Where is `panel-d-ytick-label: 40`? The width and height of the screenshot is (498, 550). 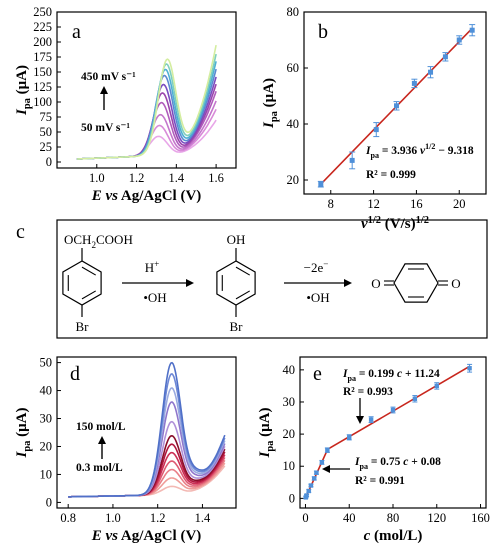 panel-d-ytick-label: 40 is located at coordinates (46, 391).